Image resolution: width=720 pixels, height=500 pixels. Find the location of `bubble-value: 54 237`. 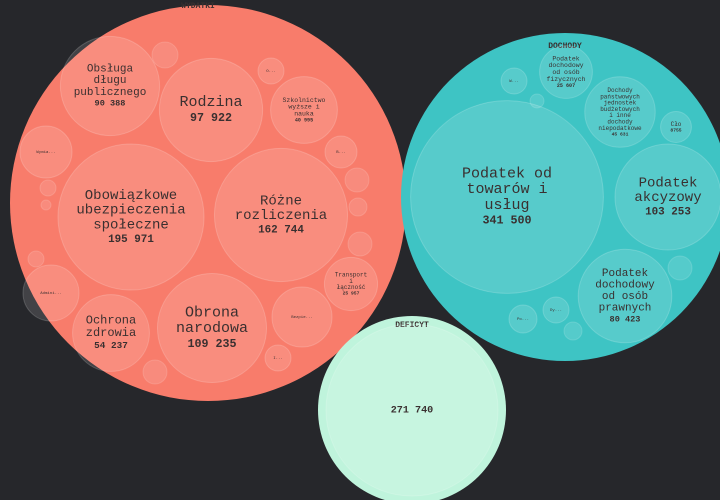

bubble-value: 54 237 is located at coordinates (111, 345).